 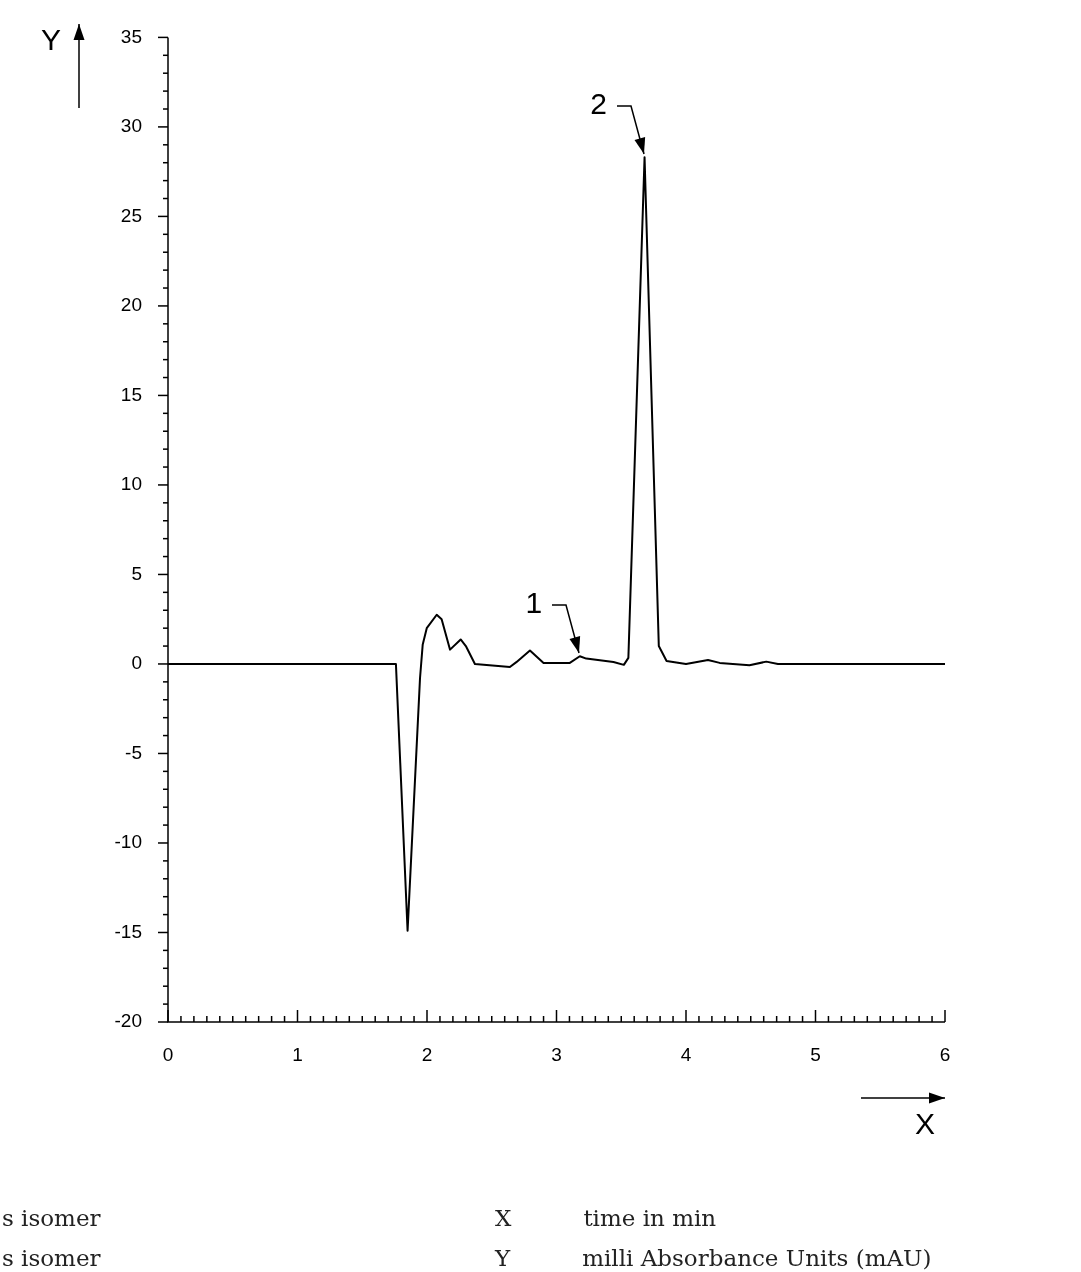 I want to click on y-axis-title: Y, so click(x=51, y=40).